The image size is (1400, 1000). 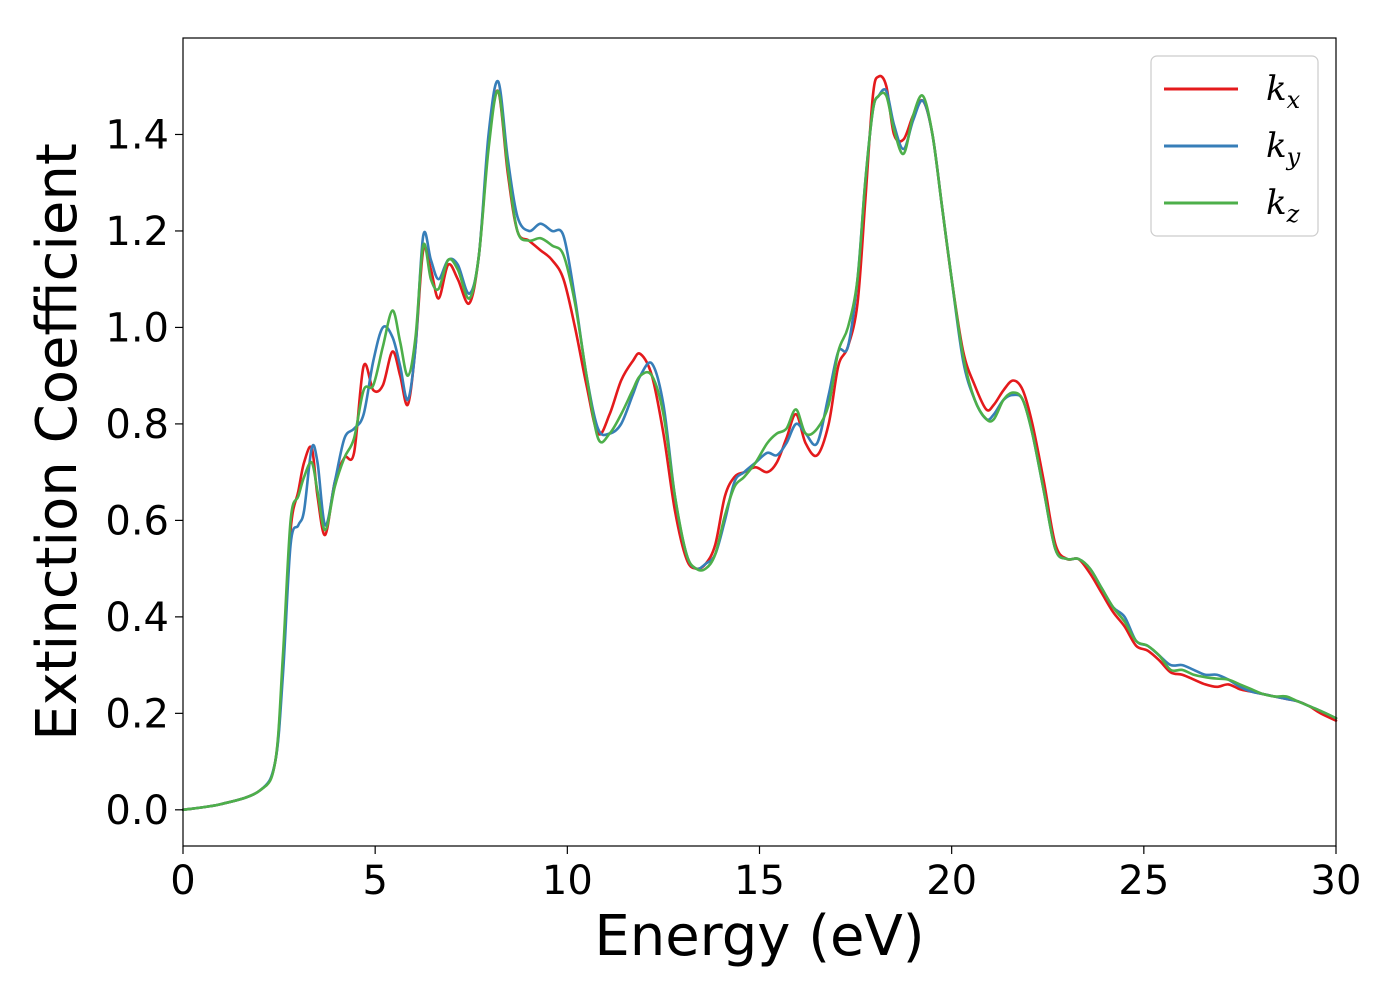 What do you see at coordinates (1294, 100) in the screenshot?
I see `legend-subscript: x` at bounding box center [1294, 100].